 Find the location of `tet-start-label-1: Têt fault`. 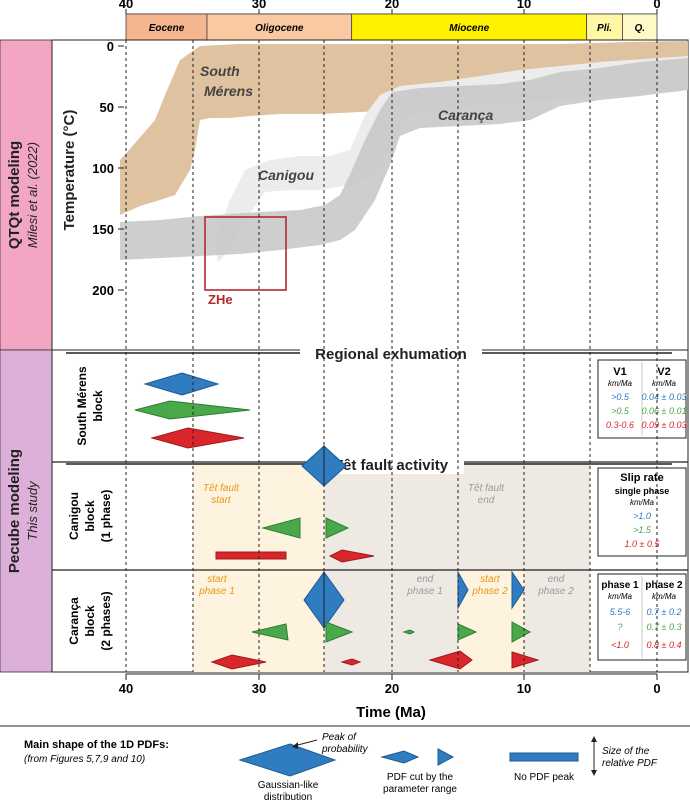

tet-start-label-1: Têt fault is located at coordinates (221, 488).